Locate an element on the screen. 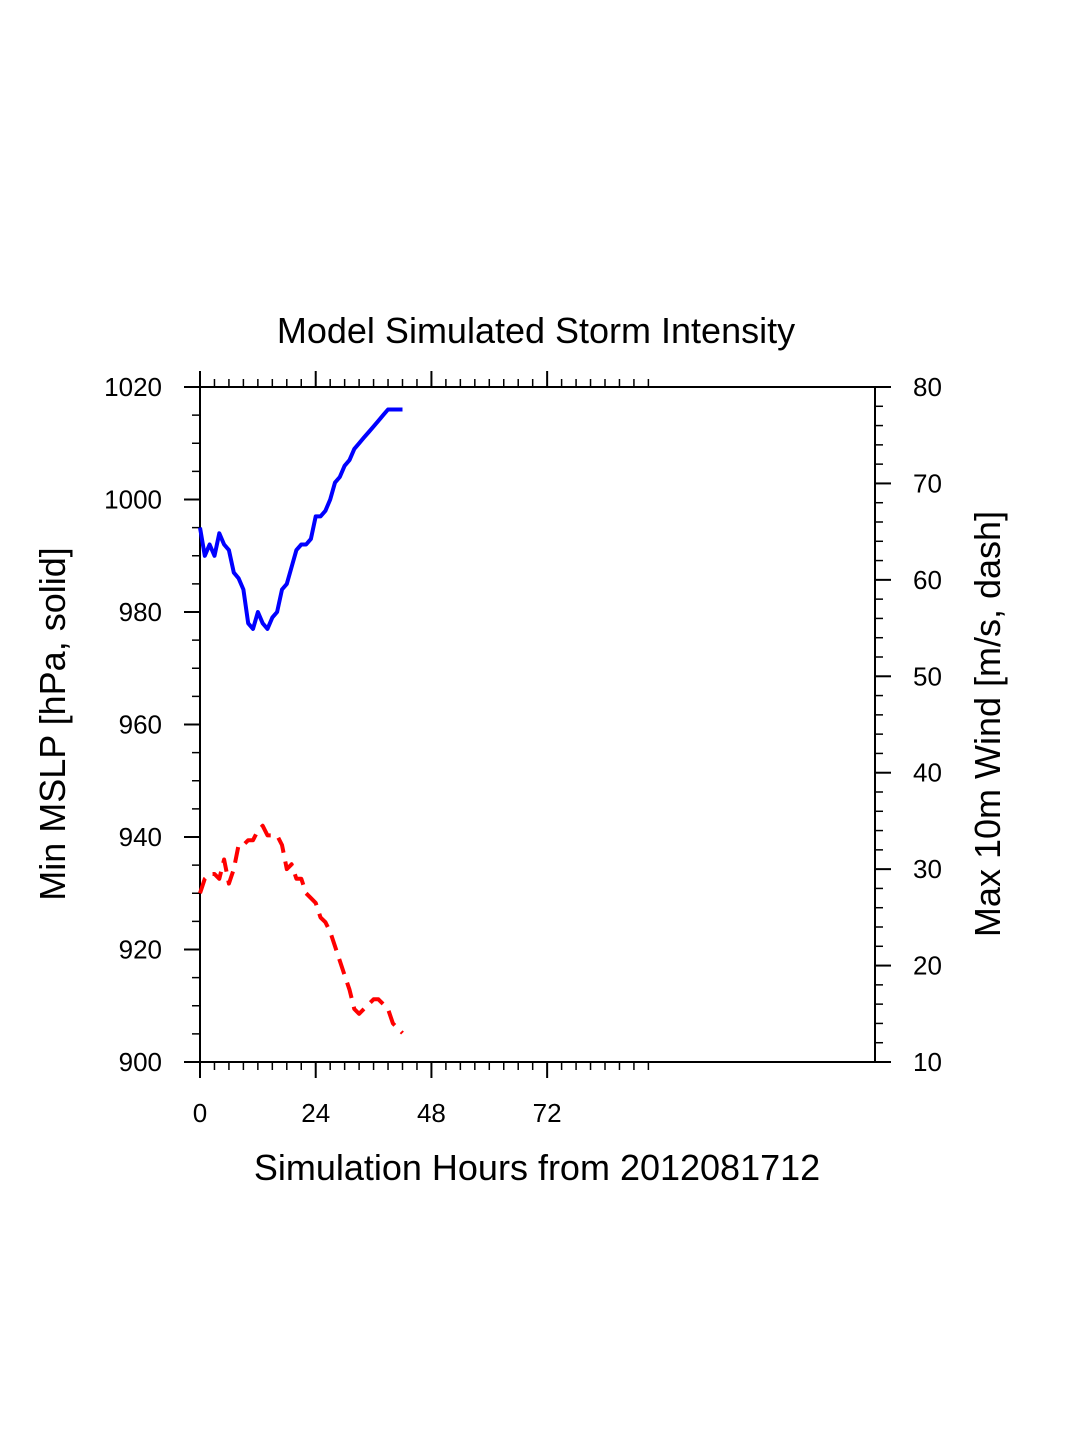 Image resolution: width=1075 pixels, height=1450 pixels. y-left-tick-label: 940 is located at coordinates (140, 837).